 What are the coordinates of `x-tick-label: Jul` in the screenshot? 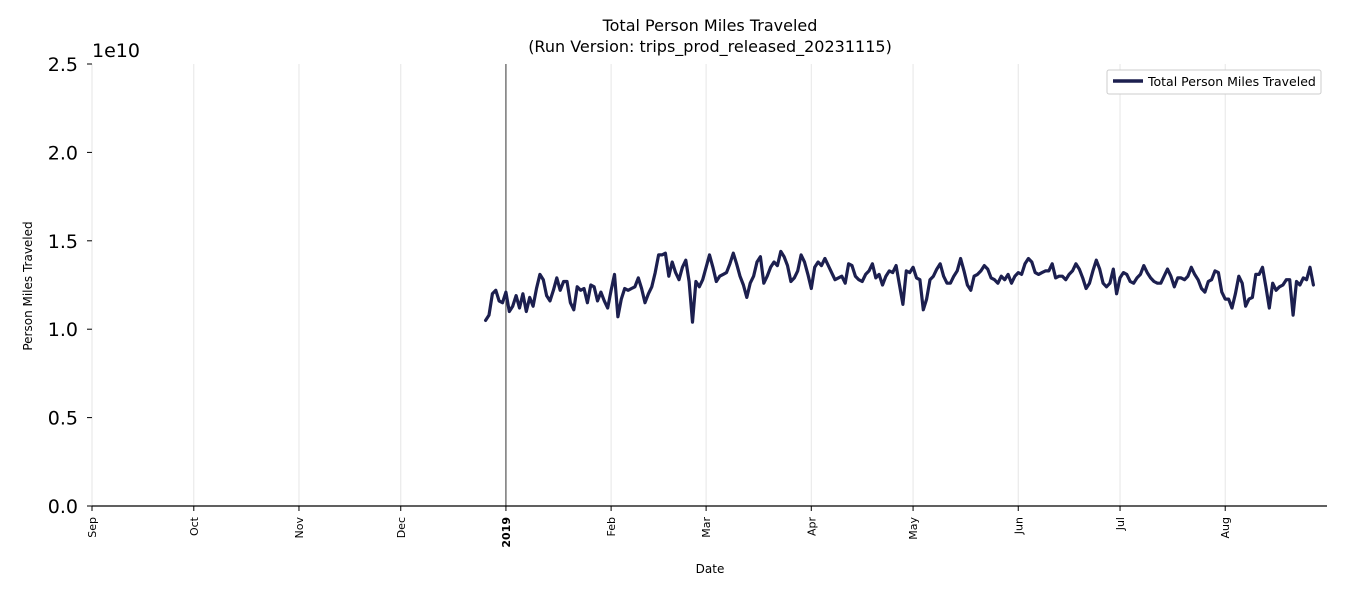 It's located at (1120, 524).